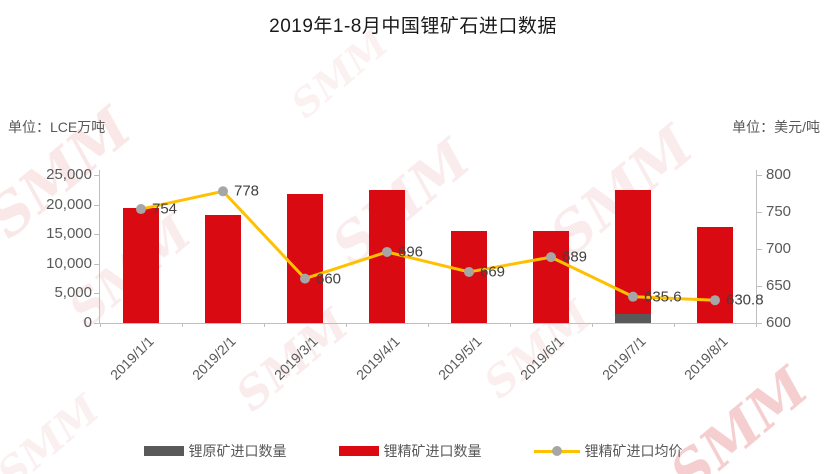 Image resolution: width=826 pixels, height=474 pixels. I want to click on legend: 锂原矿进口数量 锂精矿进口数量 锂精矿进口均价, so click(413, 451).